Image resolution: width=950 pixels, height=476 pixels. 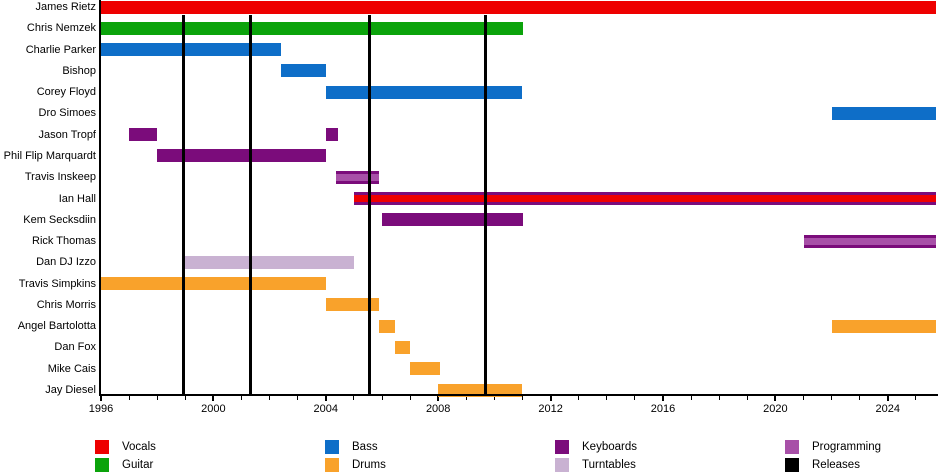 I want to click on legend-label-programming: Programming, so click(x=847, y=447).